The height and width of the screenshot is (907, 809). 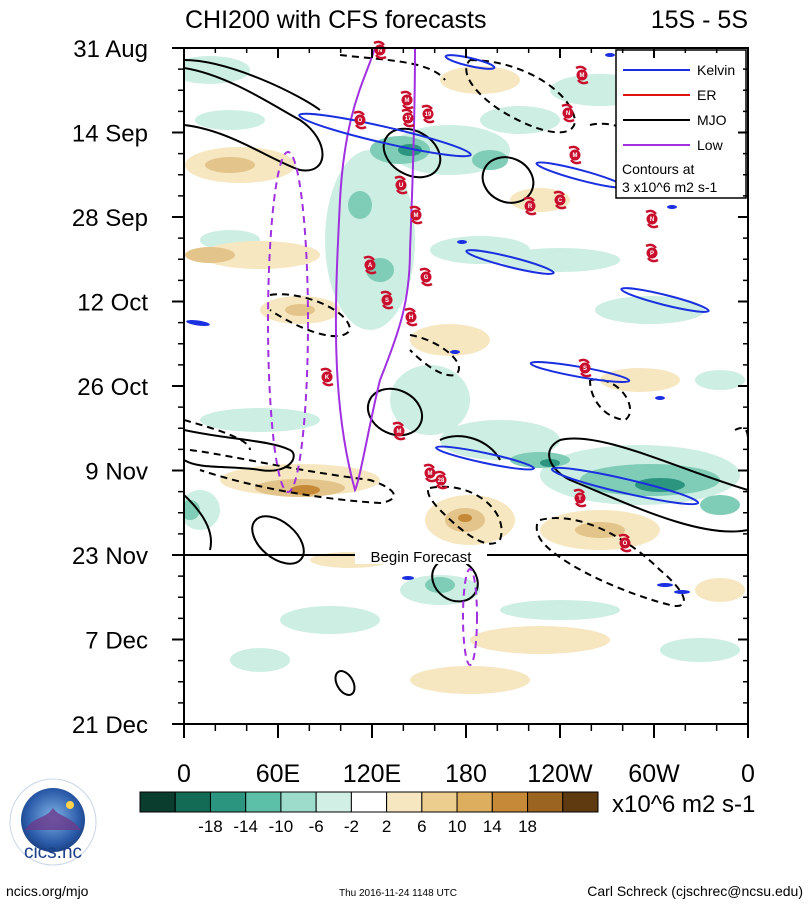 I want to click on legend-box, so click(x=681, y=124).